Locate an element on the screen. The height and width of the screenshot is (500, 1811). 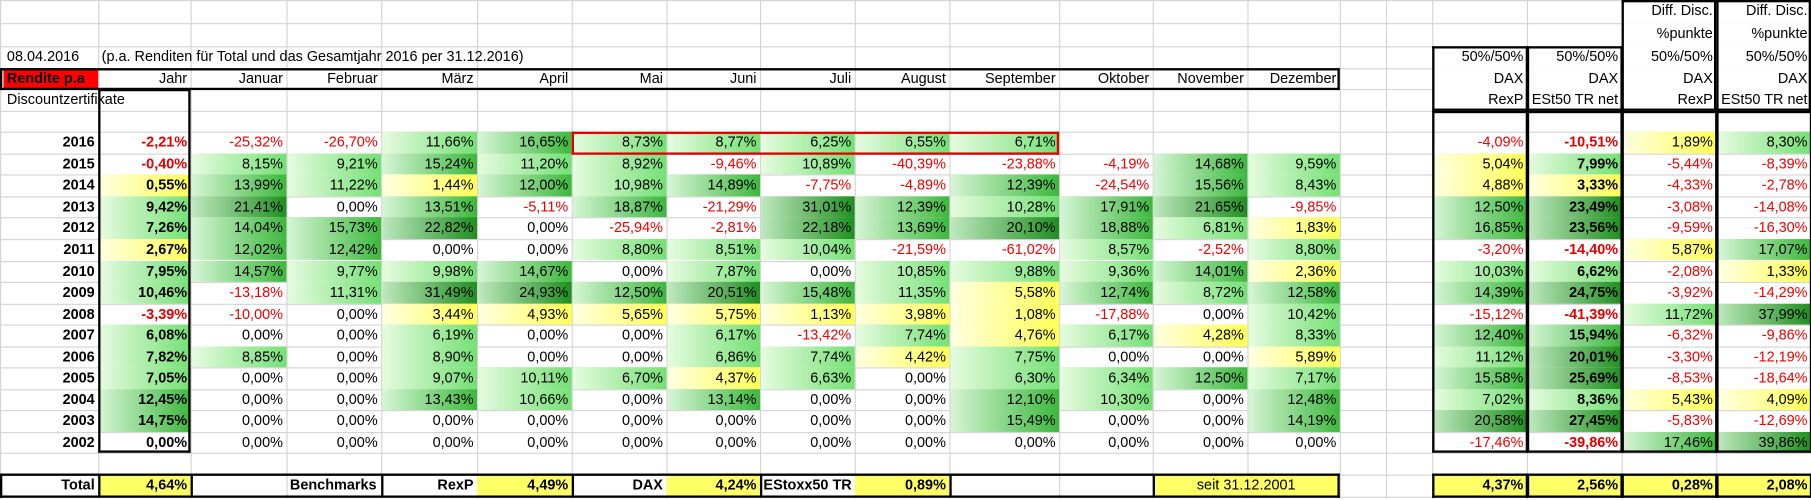
year-label: 2010 is located at coordinates (78, 270).